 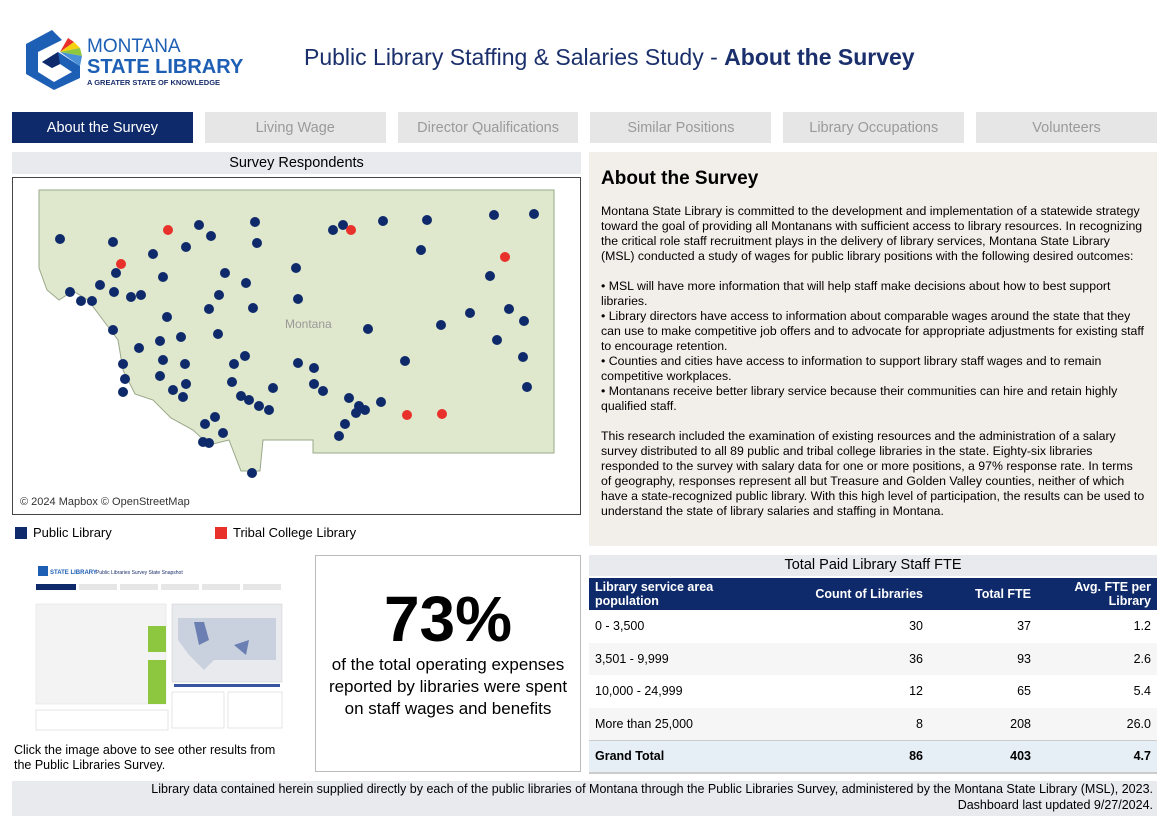 What do you see at coordinates (295, 127) in the screenshot?
I see `tab-living-wage: Living Wage` at bounding box center [295, 127].